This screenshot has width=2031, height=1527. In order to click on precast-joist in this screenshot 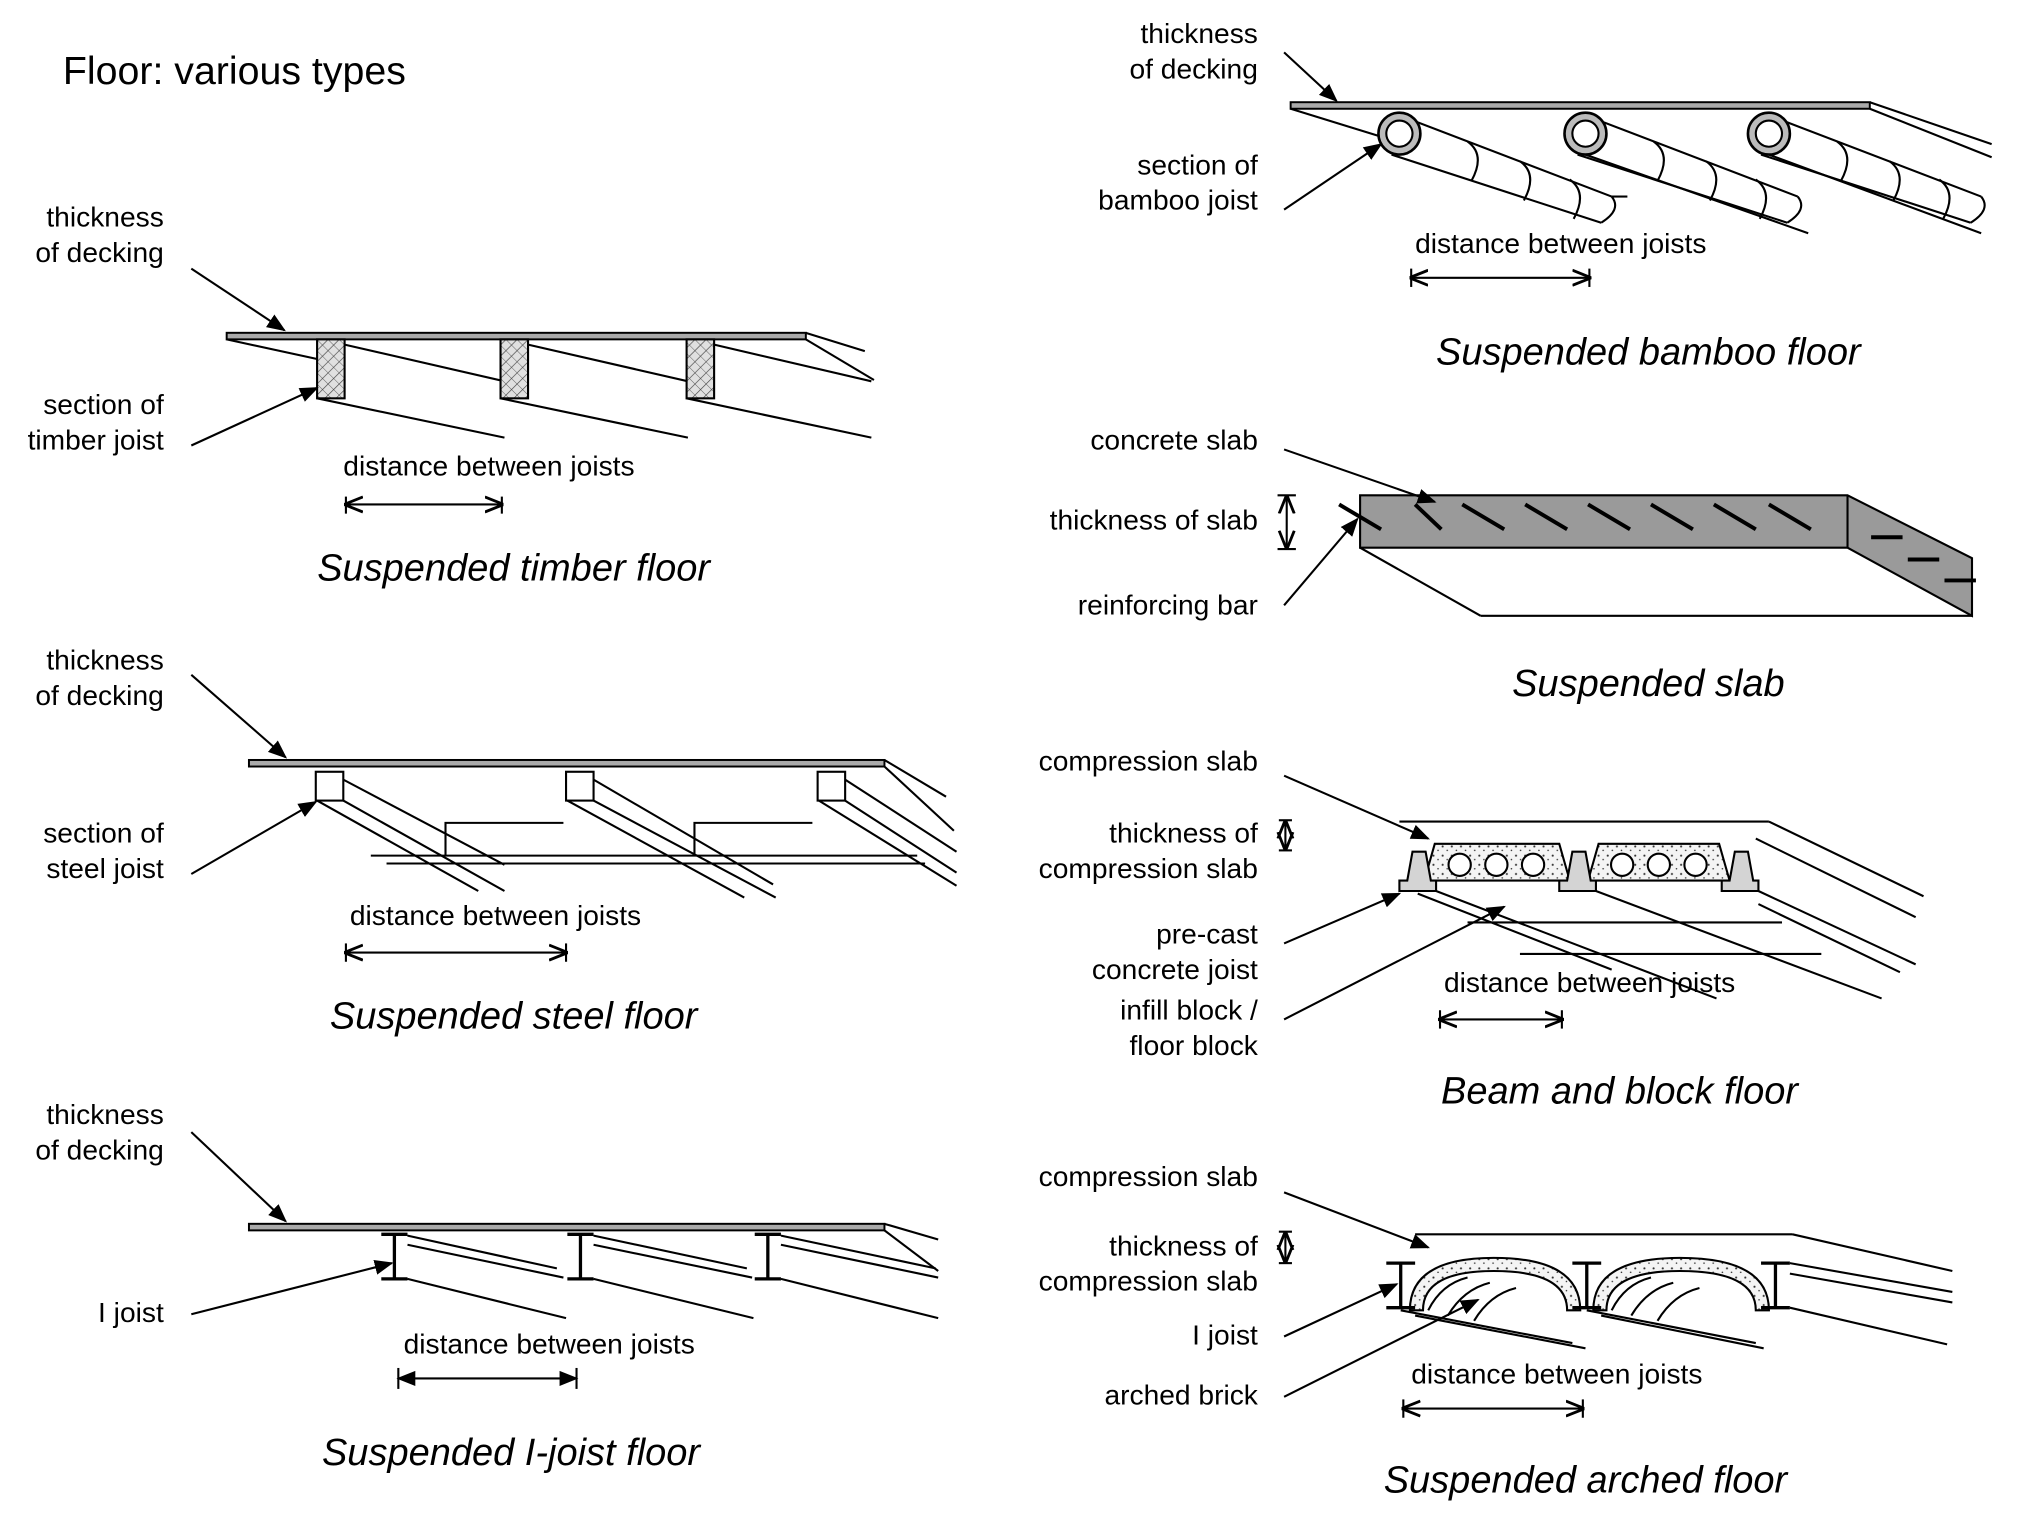, I will do `click(1579, 871)`.